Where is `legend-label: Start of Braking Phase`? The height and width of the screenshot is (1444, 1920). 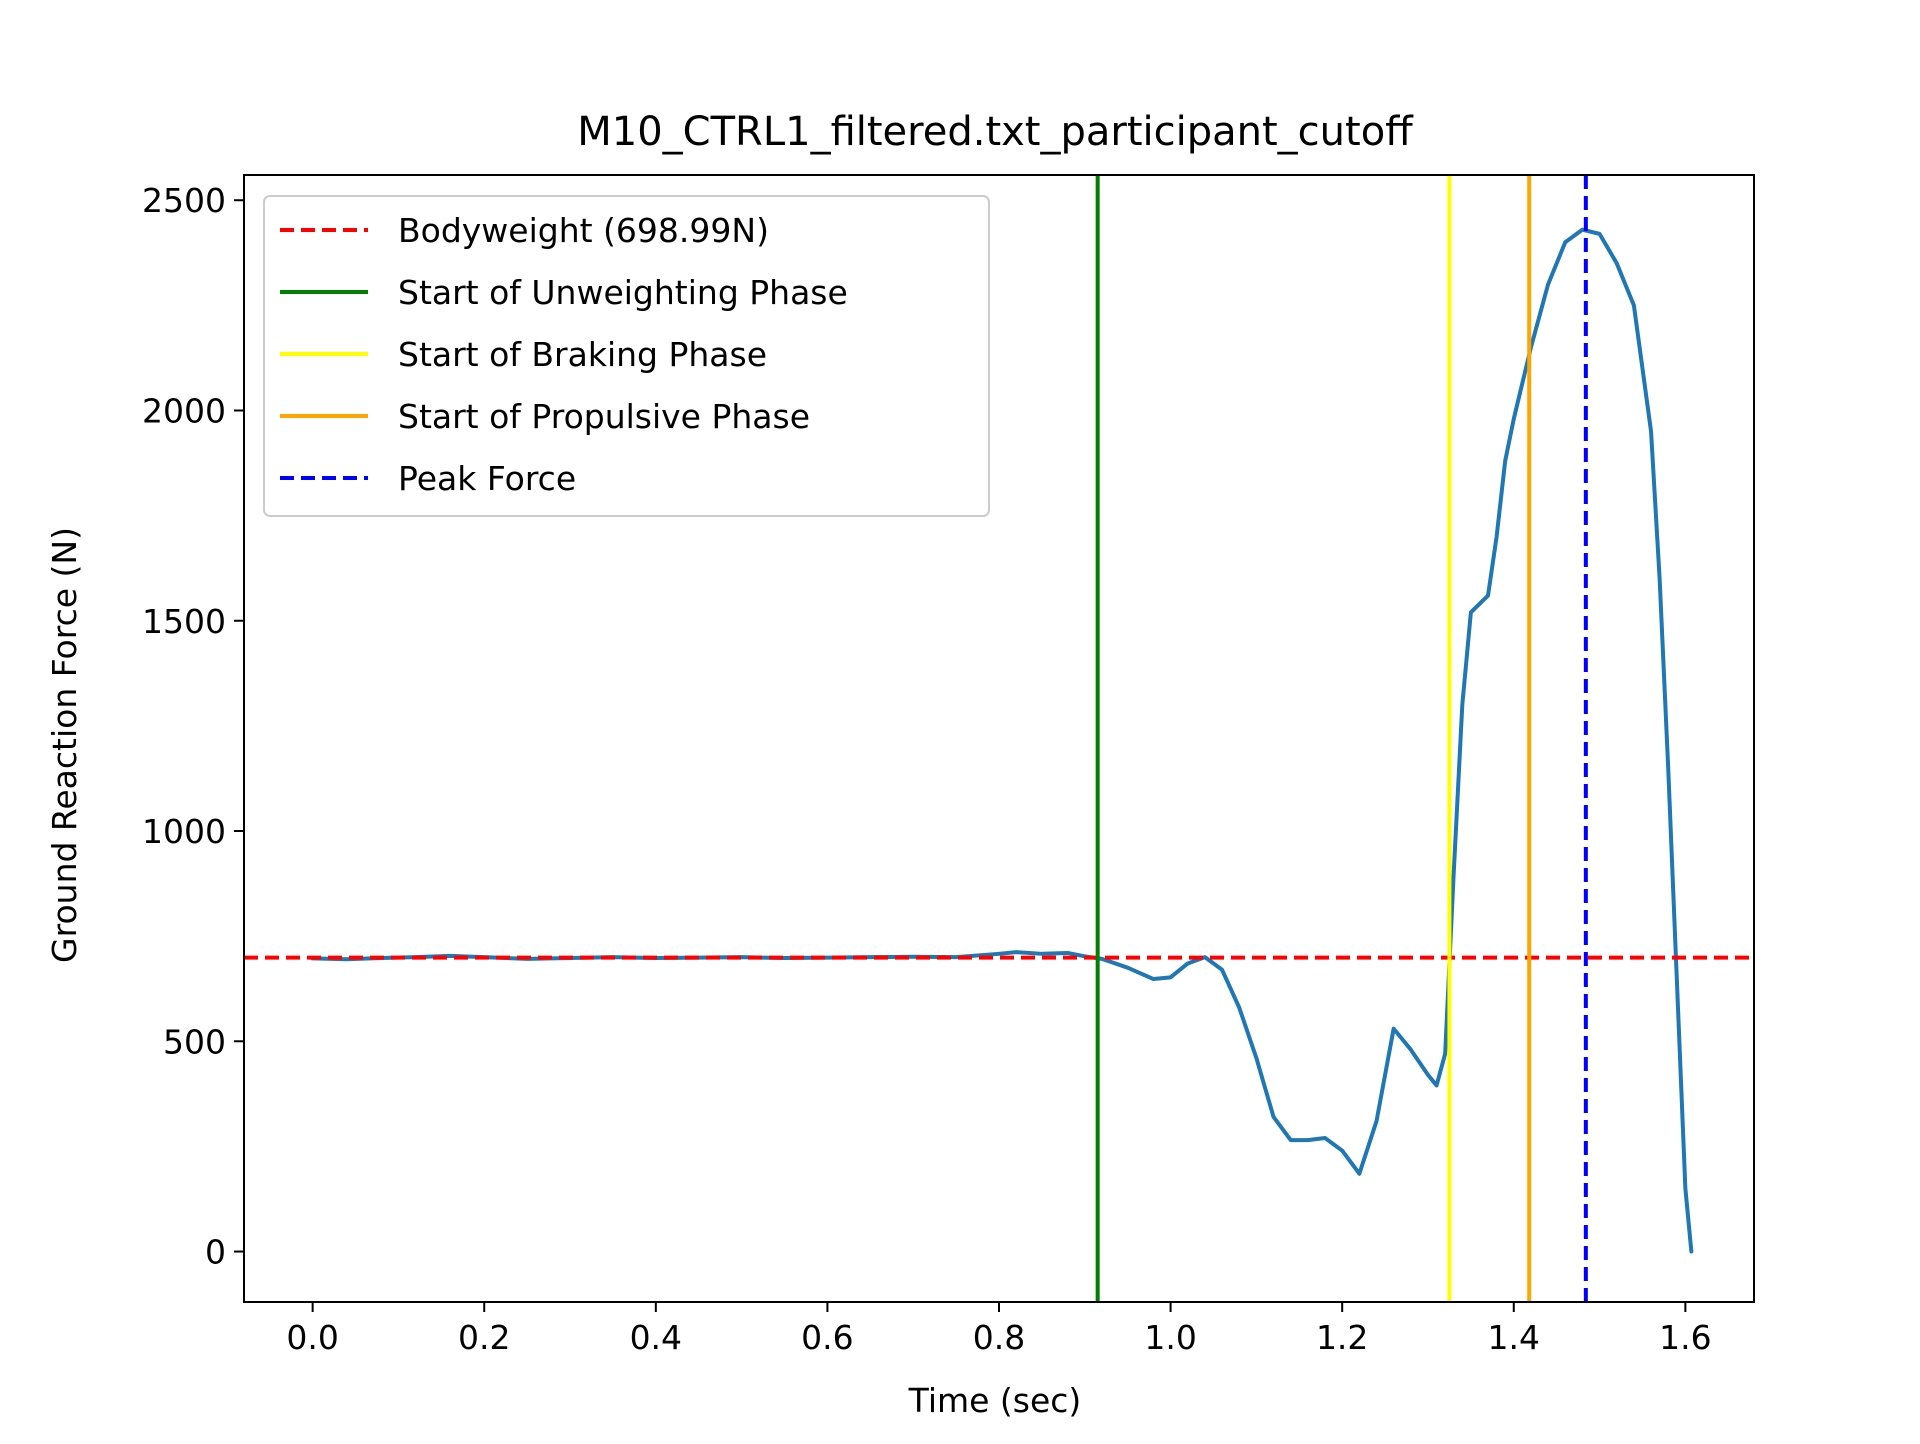 legend-label: Start of Braking Phase is located at coordinates (582, 354).